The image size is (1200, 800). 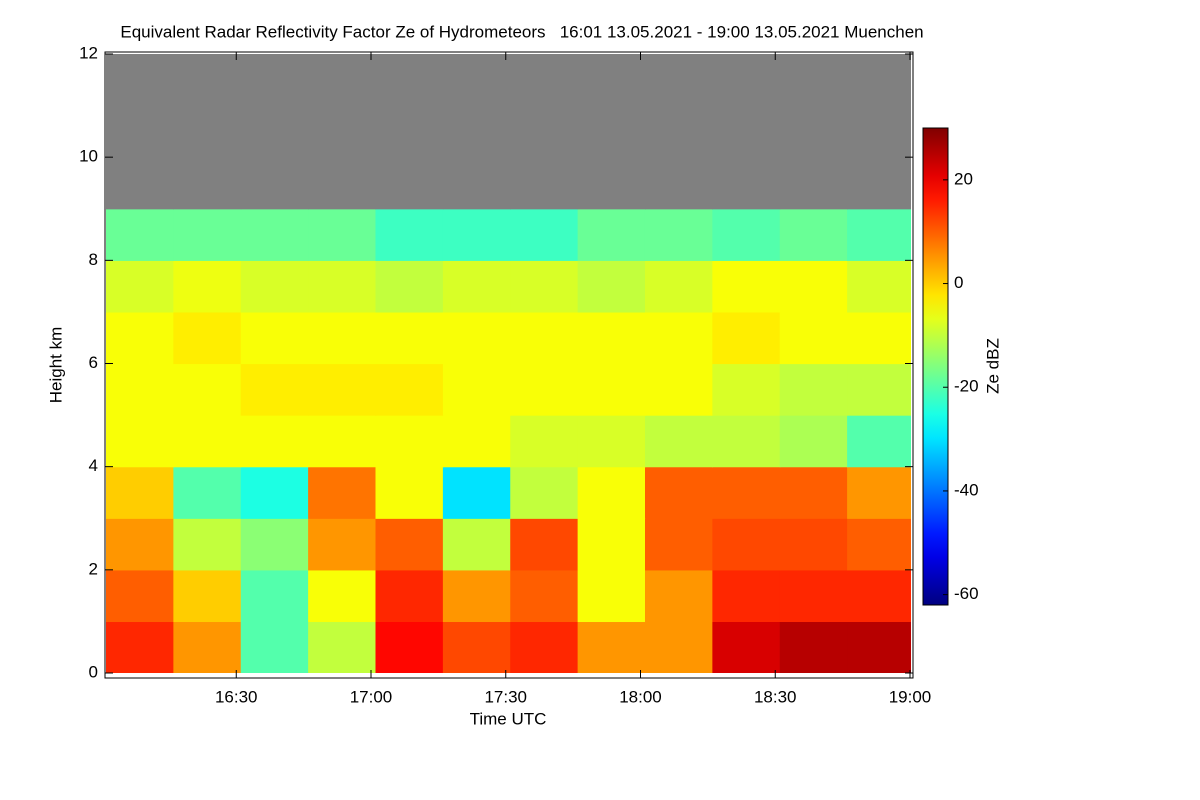 What do you see at coordinates (508, 718) in the screenshot?
I see `x-axis-label: Time UTC` at bounding box center [508, 718].